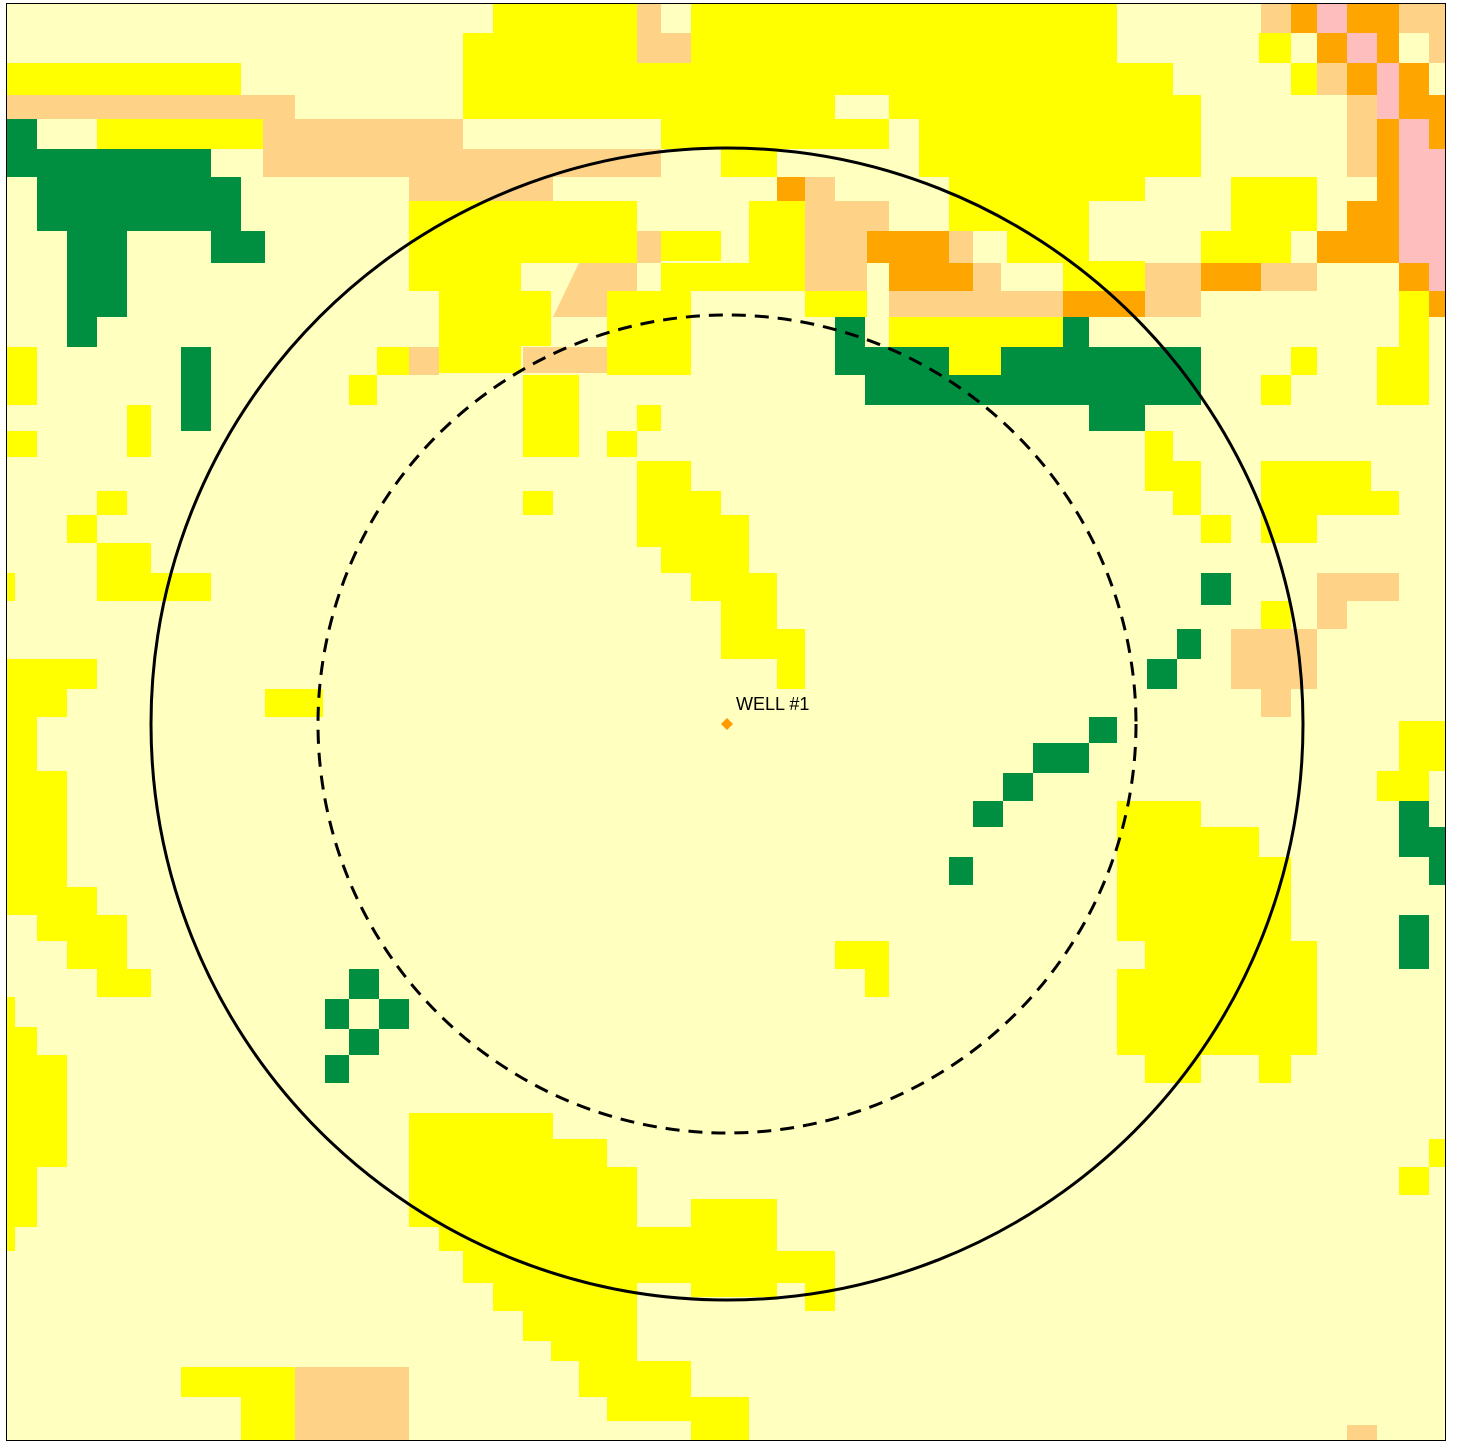 This screenshot has height=1441, width=1457. I want to click on orange-patches, so click(1111, 160).